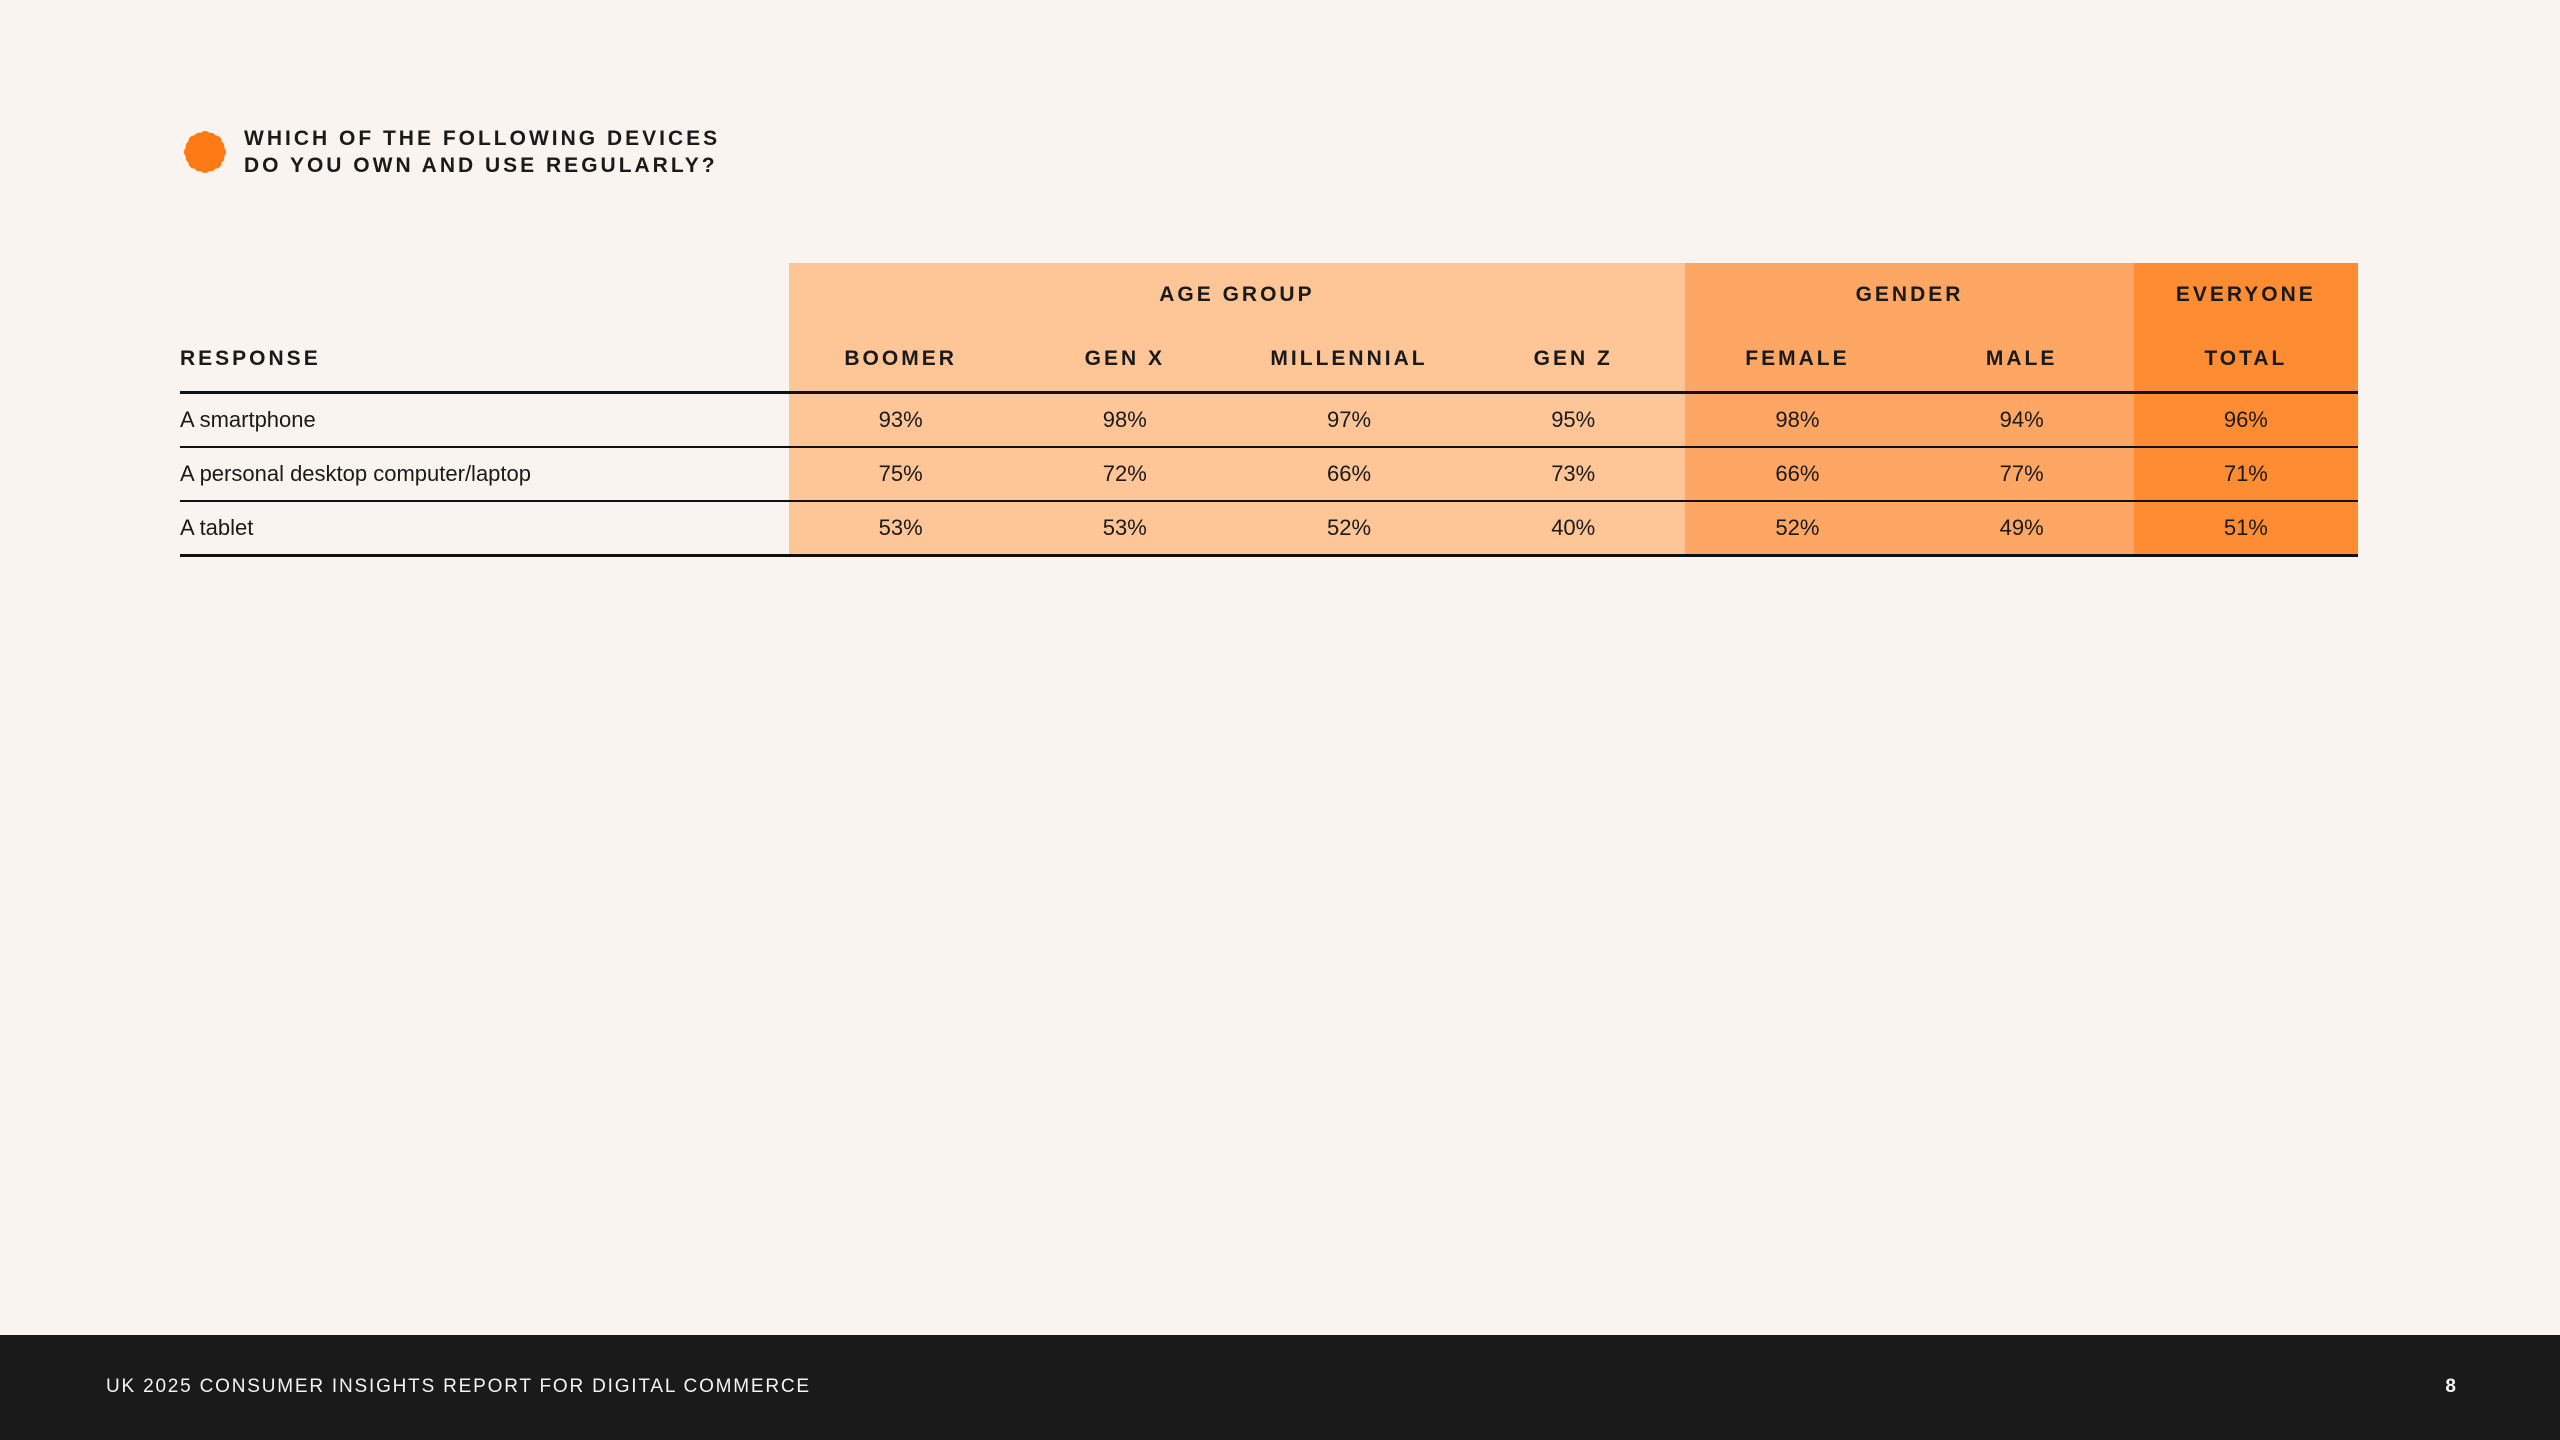 The width and height of the screenshot is (2560, 1440). I want to click on cell-male: 94%, so click(2021, 420).